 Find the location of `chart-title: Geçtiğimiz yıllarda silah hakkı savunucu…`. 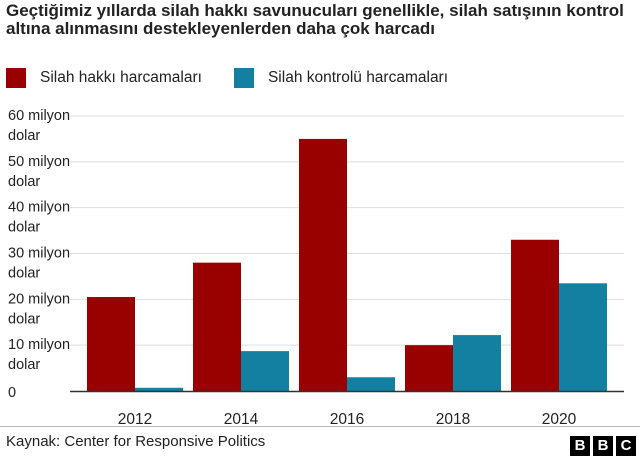

chart-title: Geçtiğimiz yıllarda silah hakkı savunucu… is located at coordinates (315, 19).